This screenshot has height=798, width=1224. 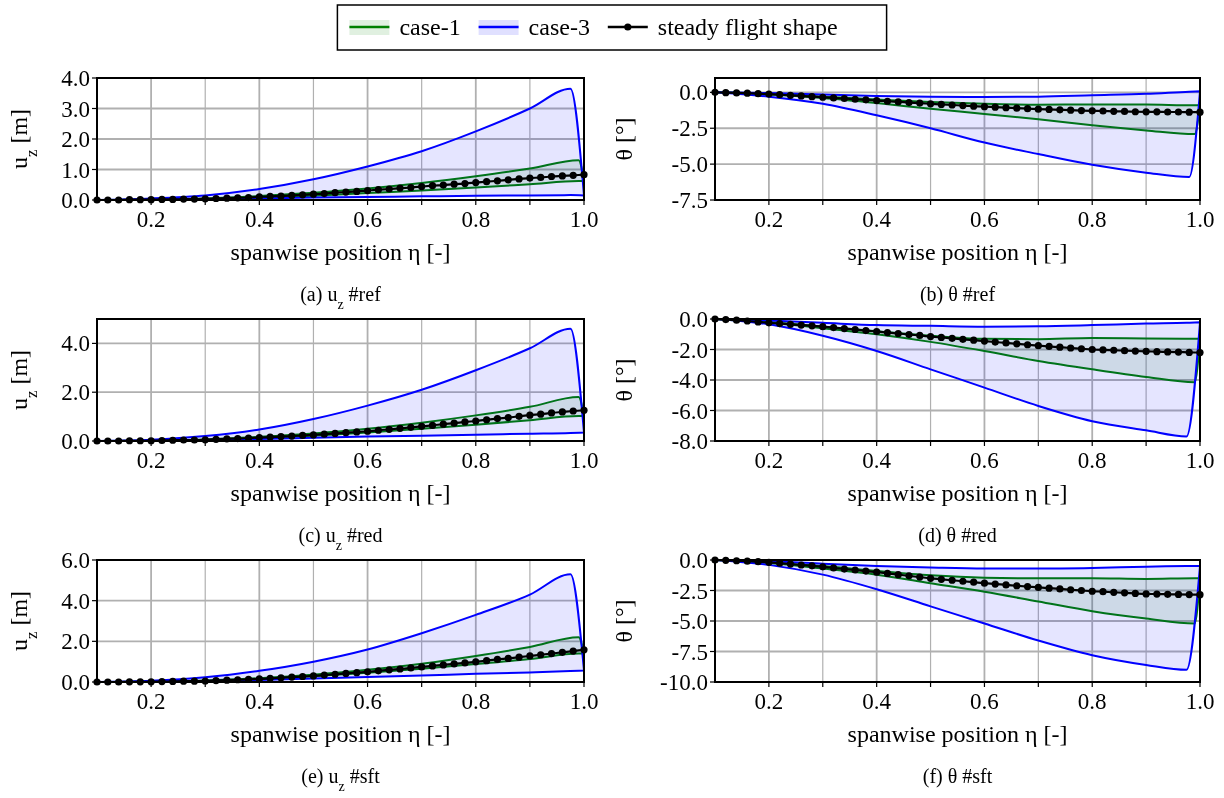 What do you see at coordinates (957, 776) in the screenshot?
I see `text: (f) θ #sft` at bounding box center [957, 776].